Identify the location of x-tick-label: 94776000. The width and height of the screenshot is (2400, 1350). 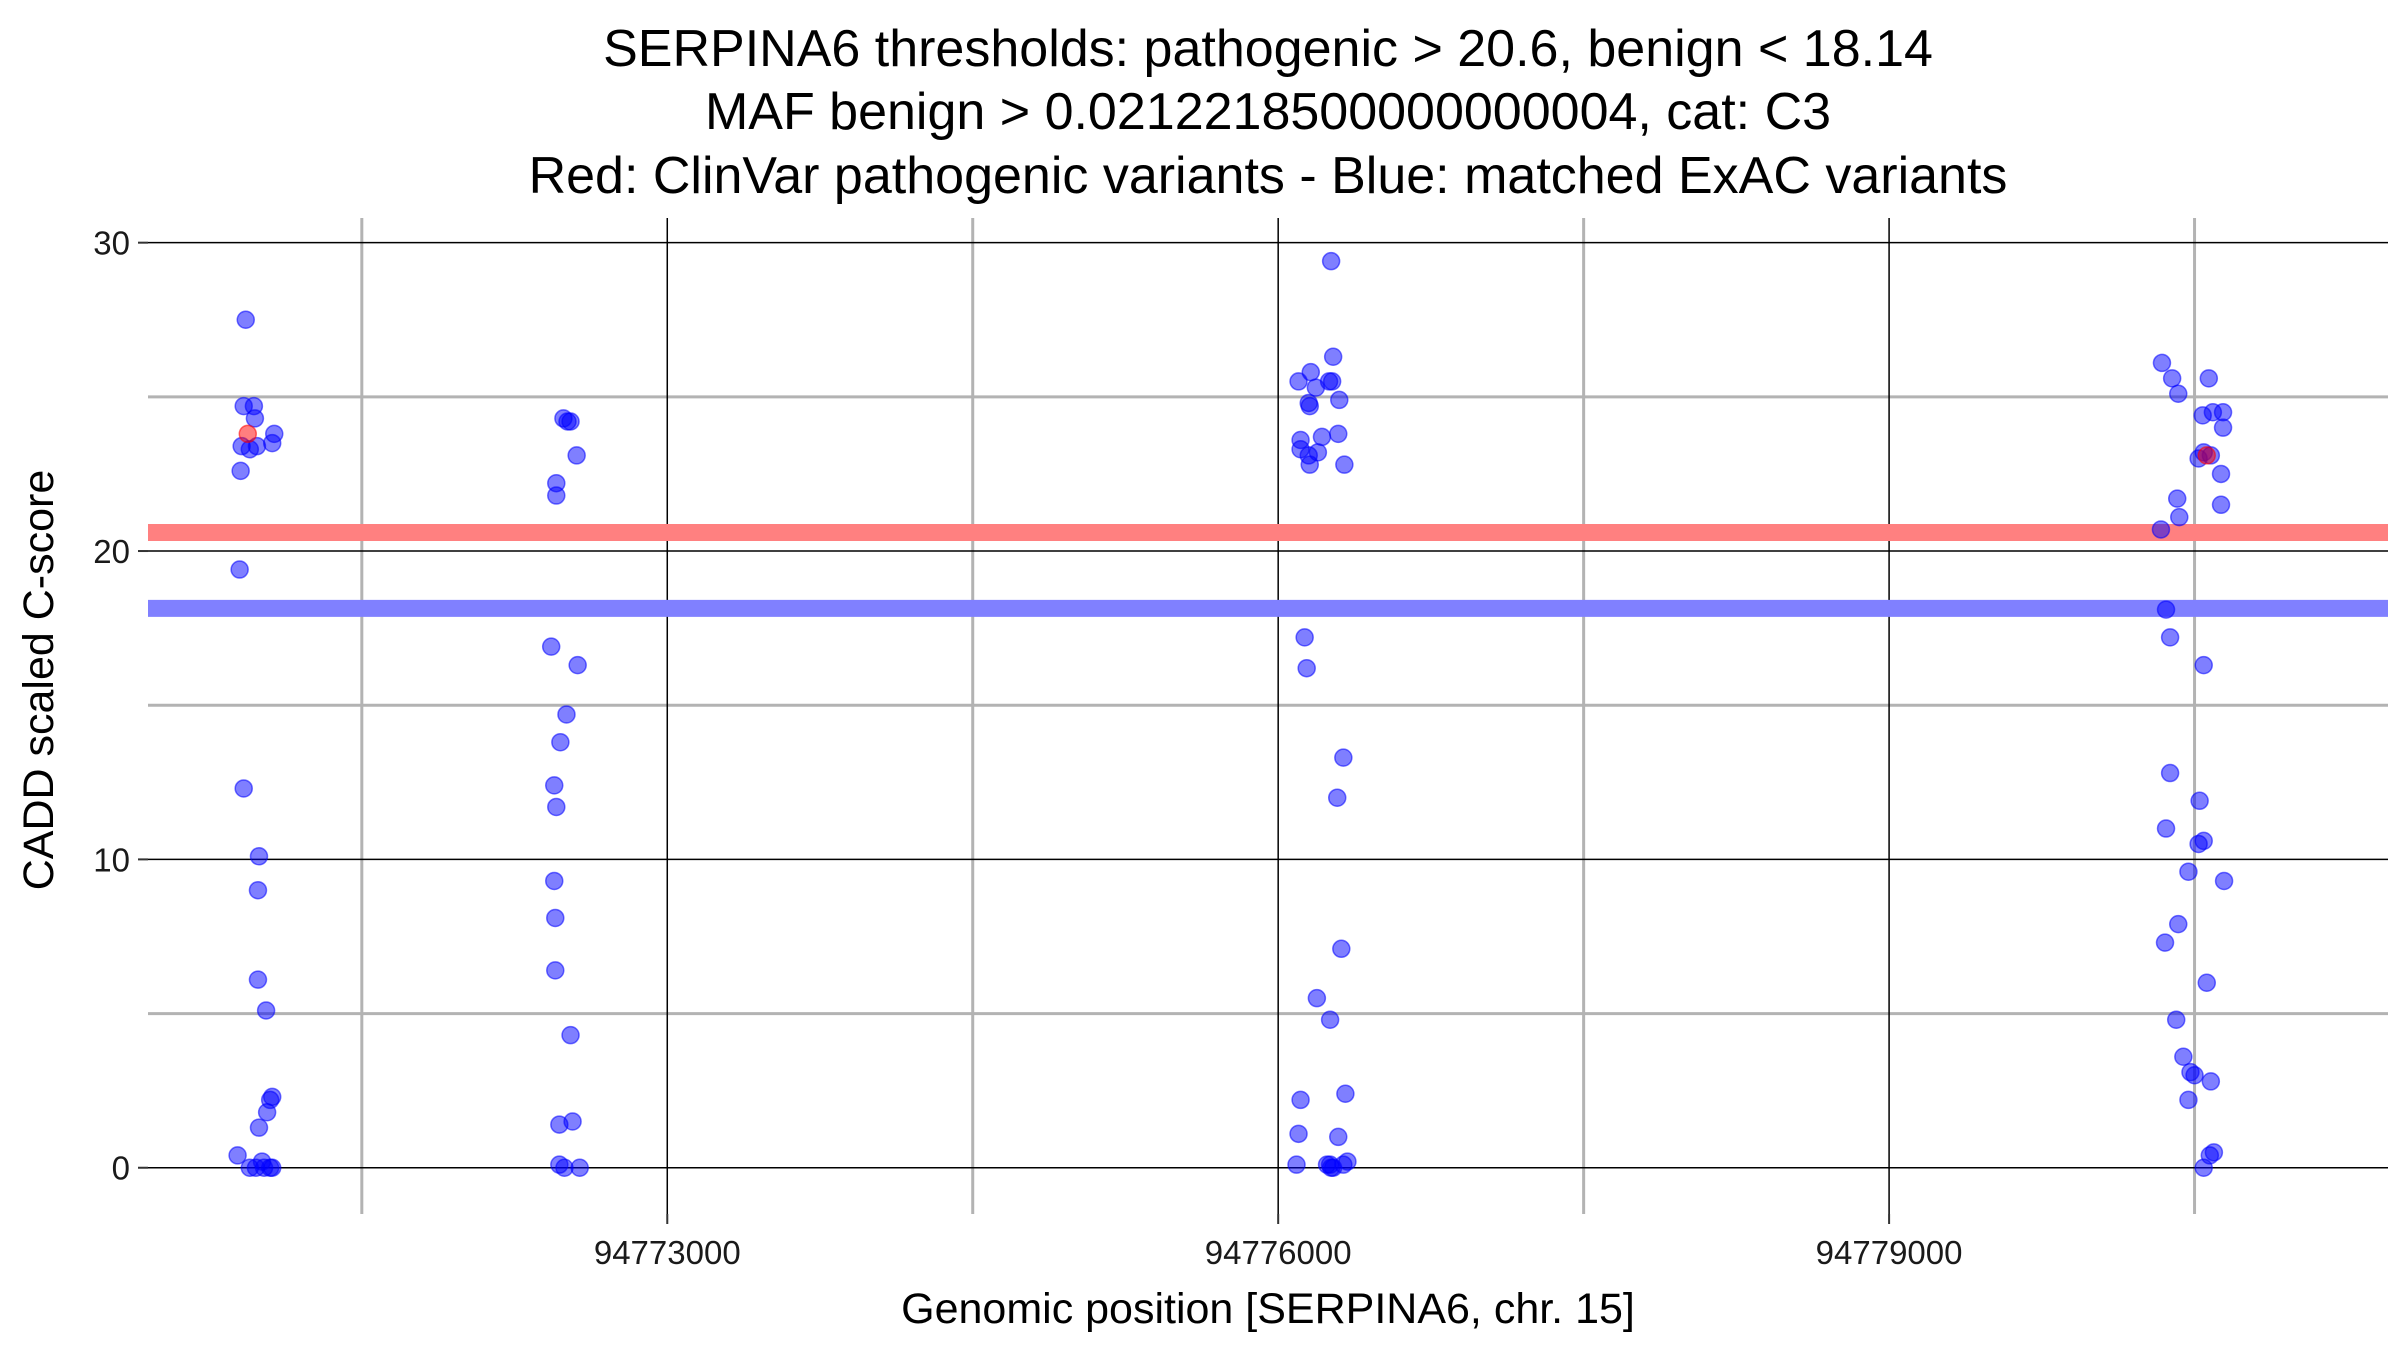
(1278, 1252).